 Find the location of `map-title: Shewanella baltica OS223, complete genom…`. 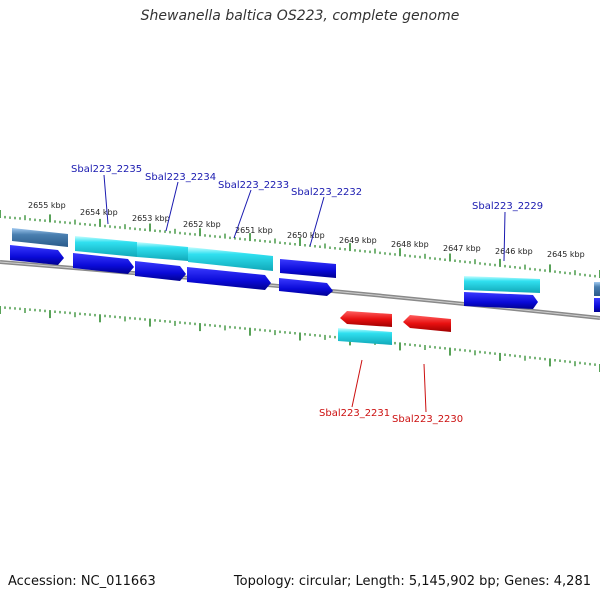

map-title: Shewanella baltica OS223, complete genom… is located at coordinates (300, 16).